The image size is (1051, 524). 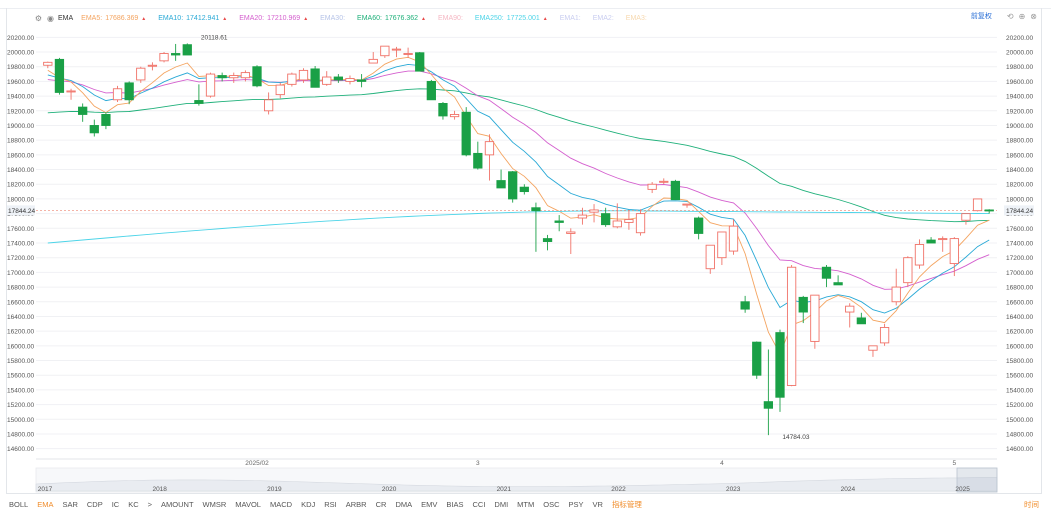 What do you see at coordinates (356, 504) in the screenshot?
I see `tab-arbr: ARBR` at bounding box center [356, 504].